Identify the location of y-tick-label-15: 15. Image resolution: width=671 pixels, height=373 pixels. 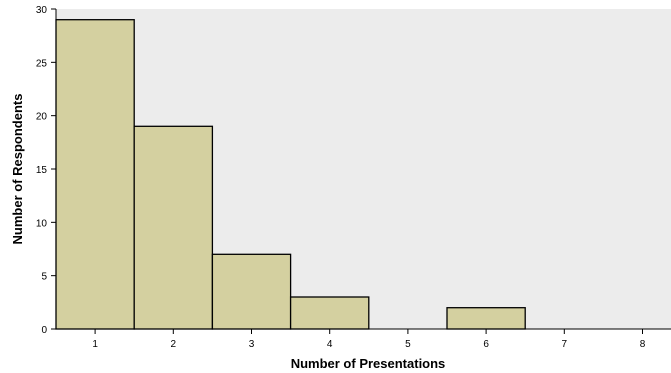
(42, 170).